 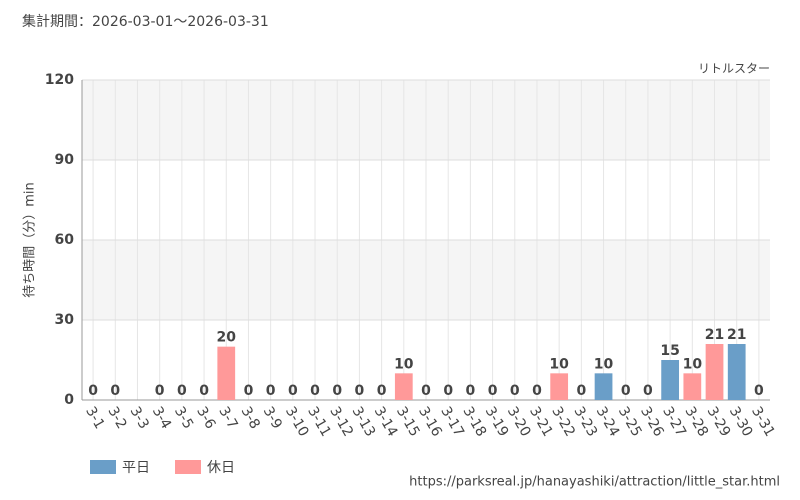 What do you see at coordinates (227, 338) in the screenshot?
I see `data-label: 20` at bounding box center [227, 338].